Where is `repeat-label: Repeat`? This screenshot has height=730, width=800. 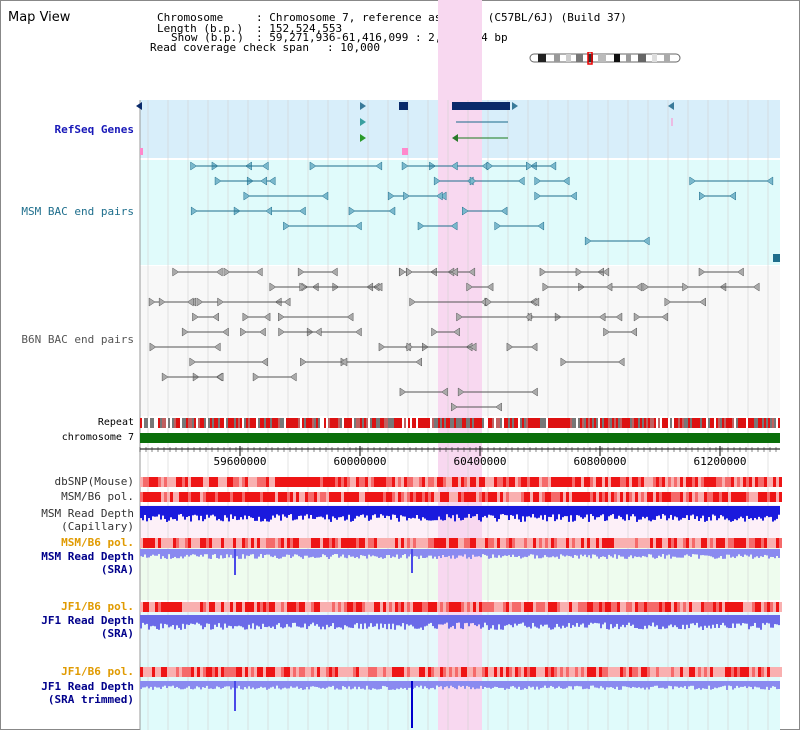 repeat-label: Repeat is located at coordinates (115, 422).